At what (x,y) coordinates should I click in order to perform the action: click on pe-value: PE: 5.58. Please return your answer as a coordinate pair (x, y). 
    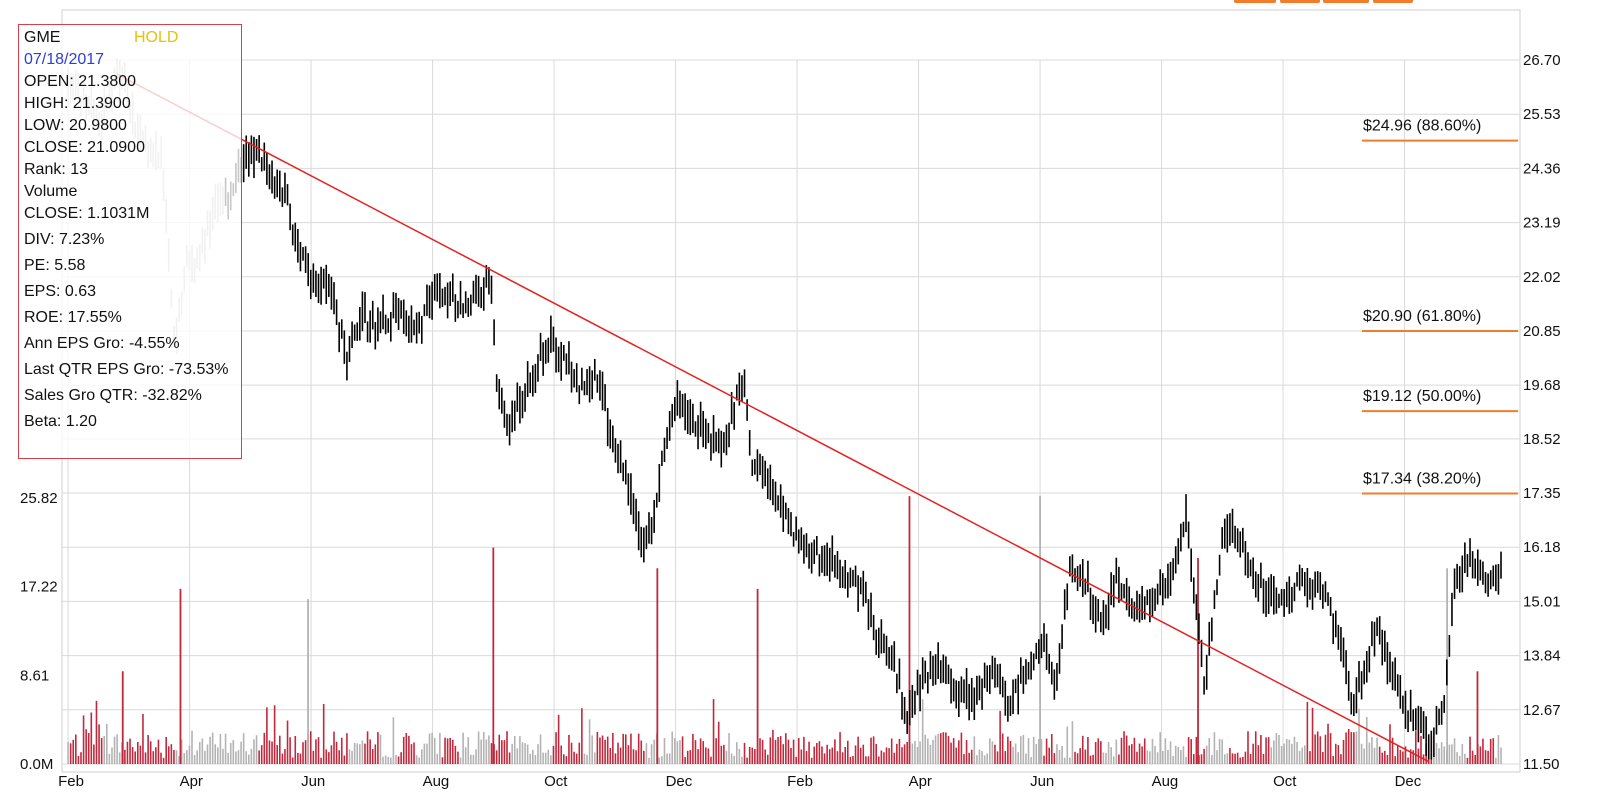
    Looking at the image, I should click on (55, 265).